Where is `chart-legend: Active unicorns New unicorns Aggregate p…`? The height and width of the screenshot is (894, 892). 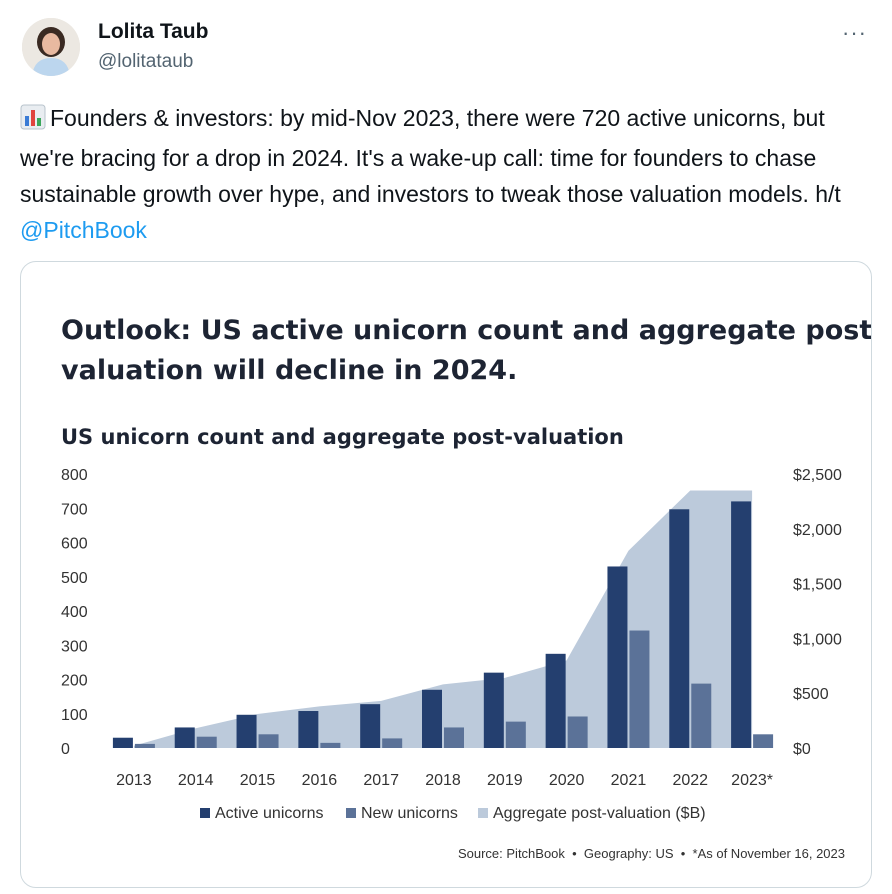 chart-legend: Active unicorns New unicorns Aggregate p… is located at coordinates (453, 813).